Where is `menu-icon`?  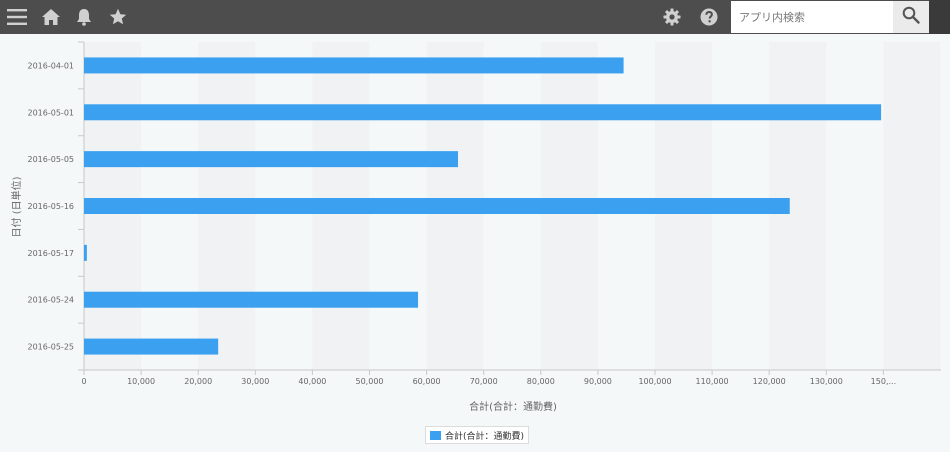 menu-icon is located at coordinates (17, 17).